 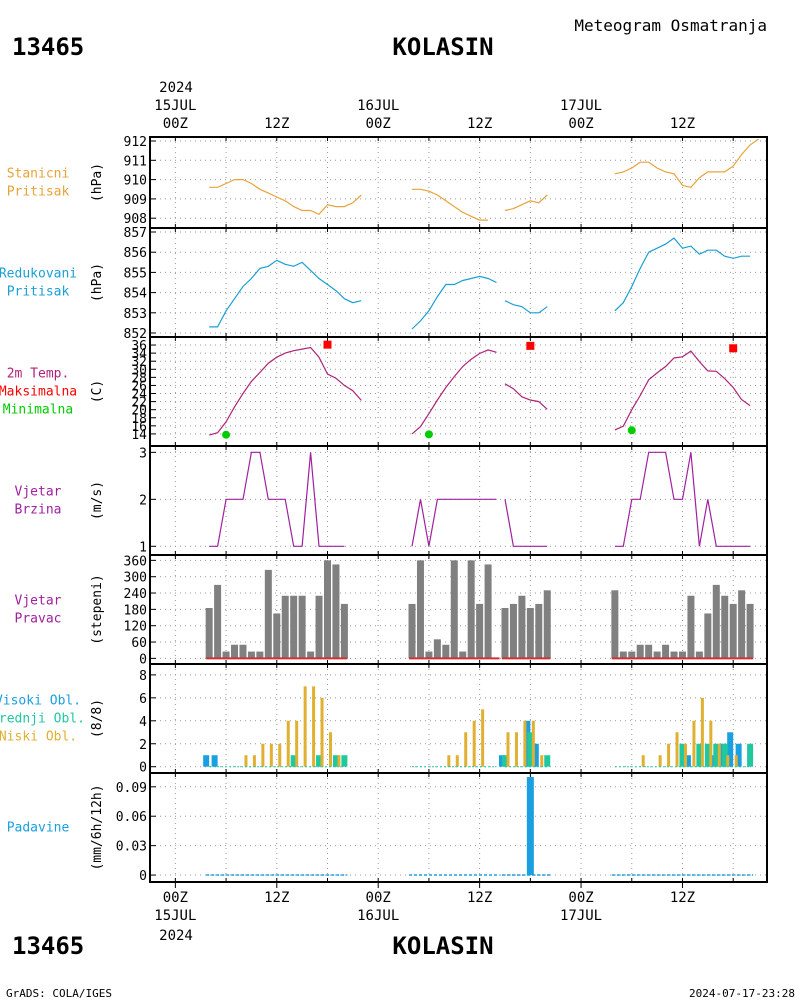 I want to click on panel-precipitation: Padavine (mm/6h/12h) 0 0.03 0.06 0.09, so click(x=387, y=828).